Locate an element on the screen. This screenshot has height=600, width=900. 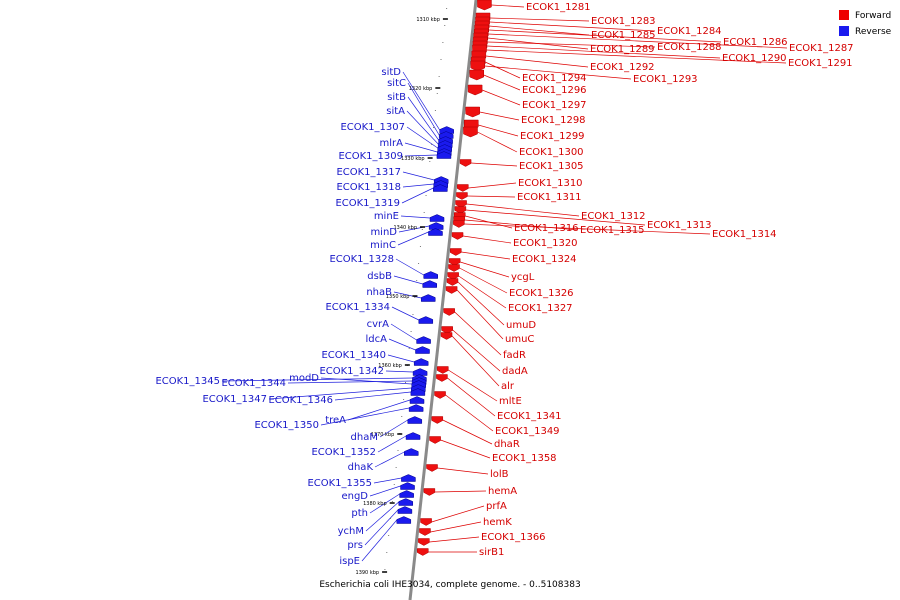
forward-gene-label: dhaR is located at coordinates (507, 444).